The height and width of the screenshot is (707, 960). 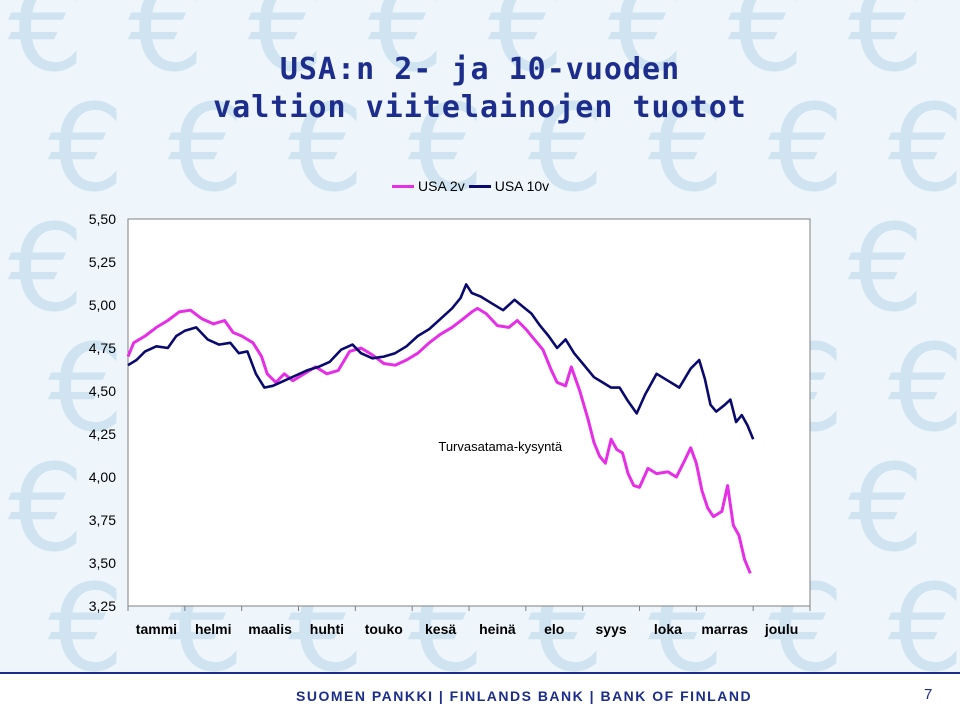 I want to click on x-tick-label: huhti, so click(x=327, y=629).